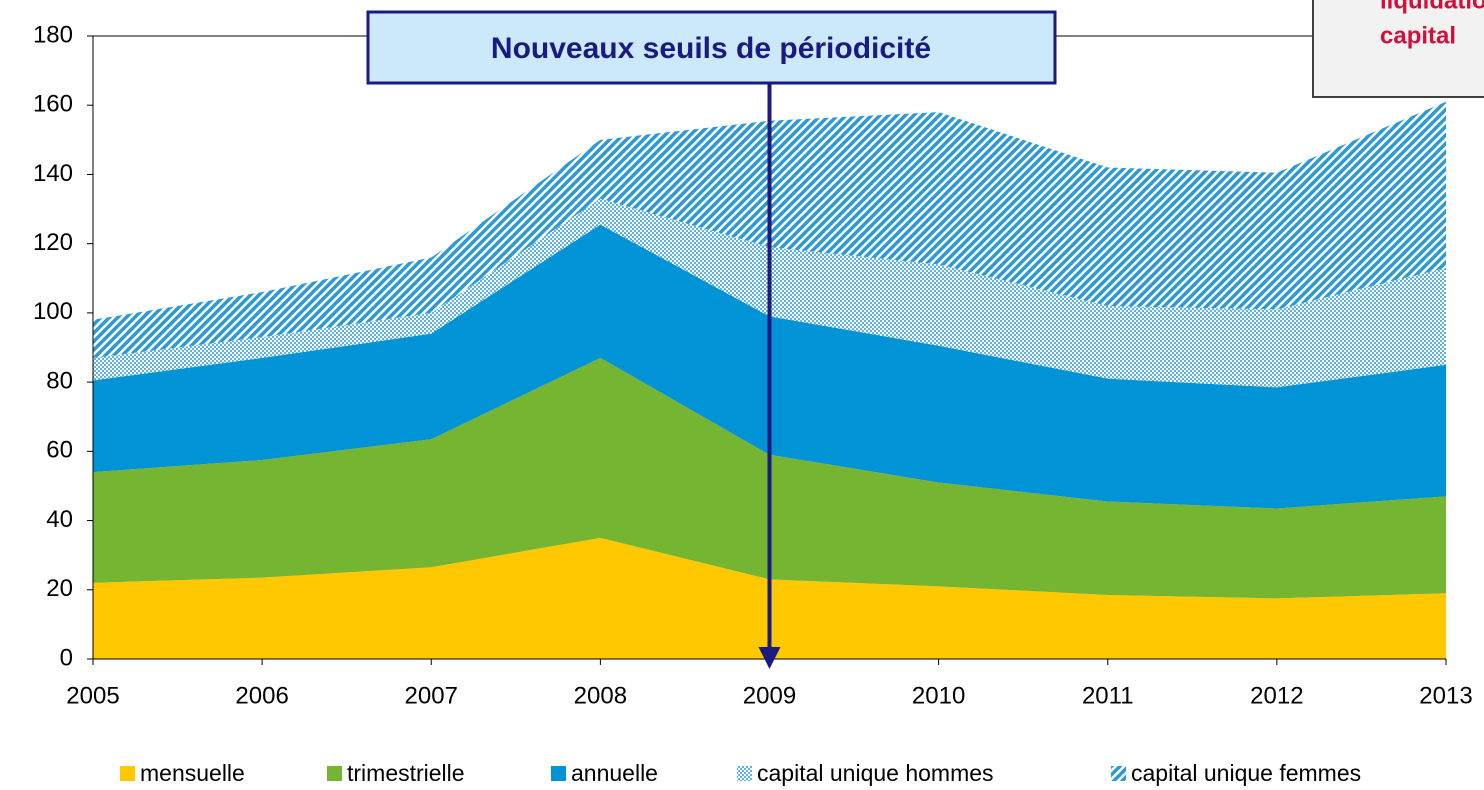 The height and width of the screenshot is (790, 1484). I want to click on x-tick-label: 2013, so click(1445, 695).